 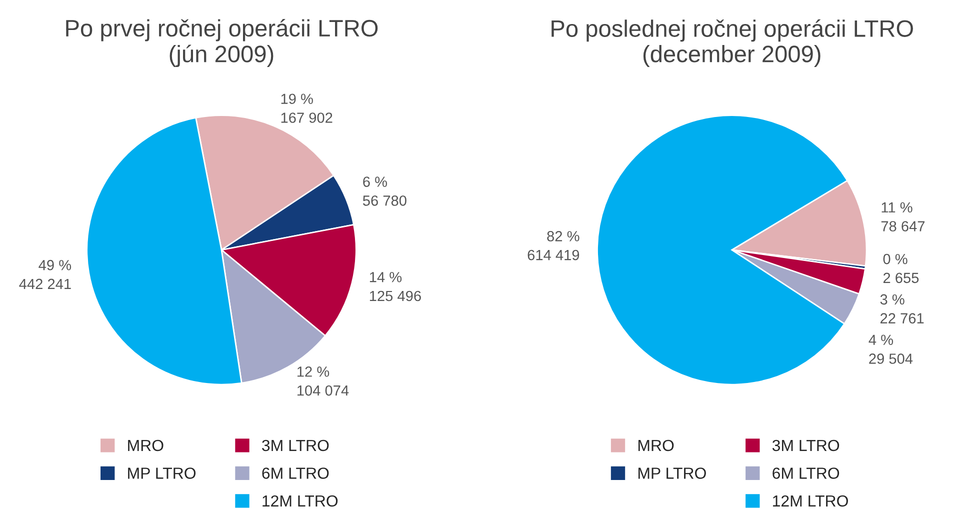 What do you see at coordinates (395, 287) in the screenshot?
I see `data-label: 14 % 125 496` at bounding box center [395, 287].